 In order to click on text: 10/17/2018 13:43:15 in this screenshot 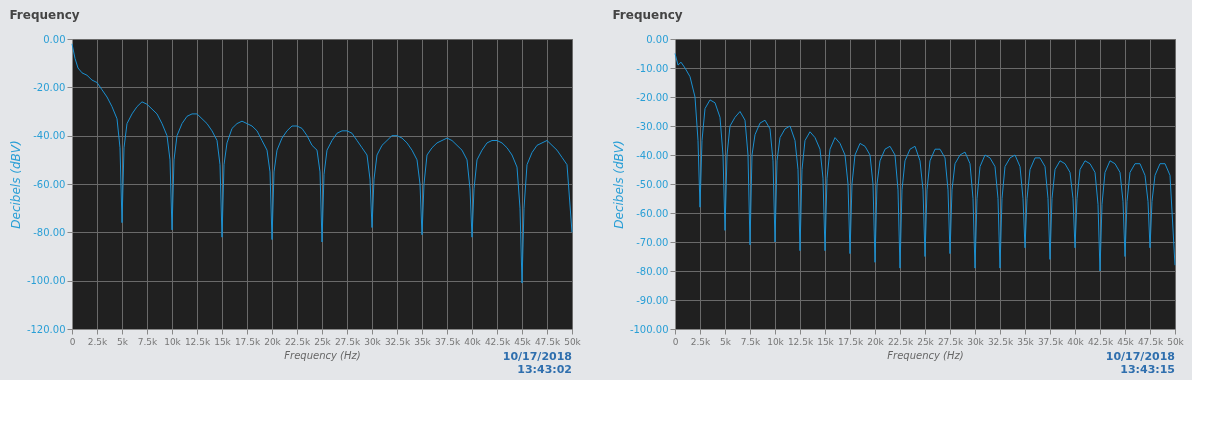, I will do `click(1140, 363)`.